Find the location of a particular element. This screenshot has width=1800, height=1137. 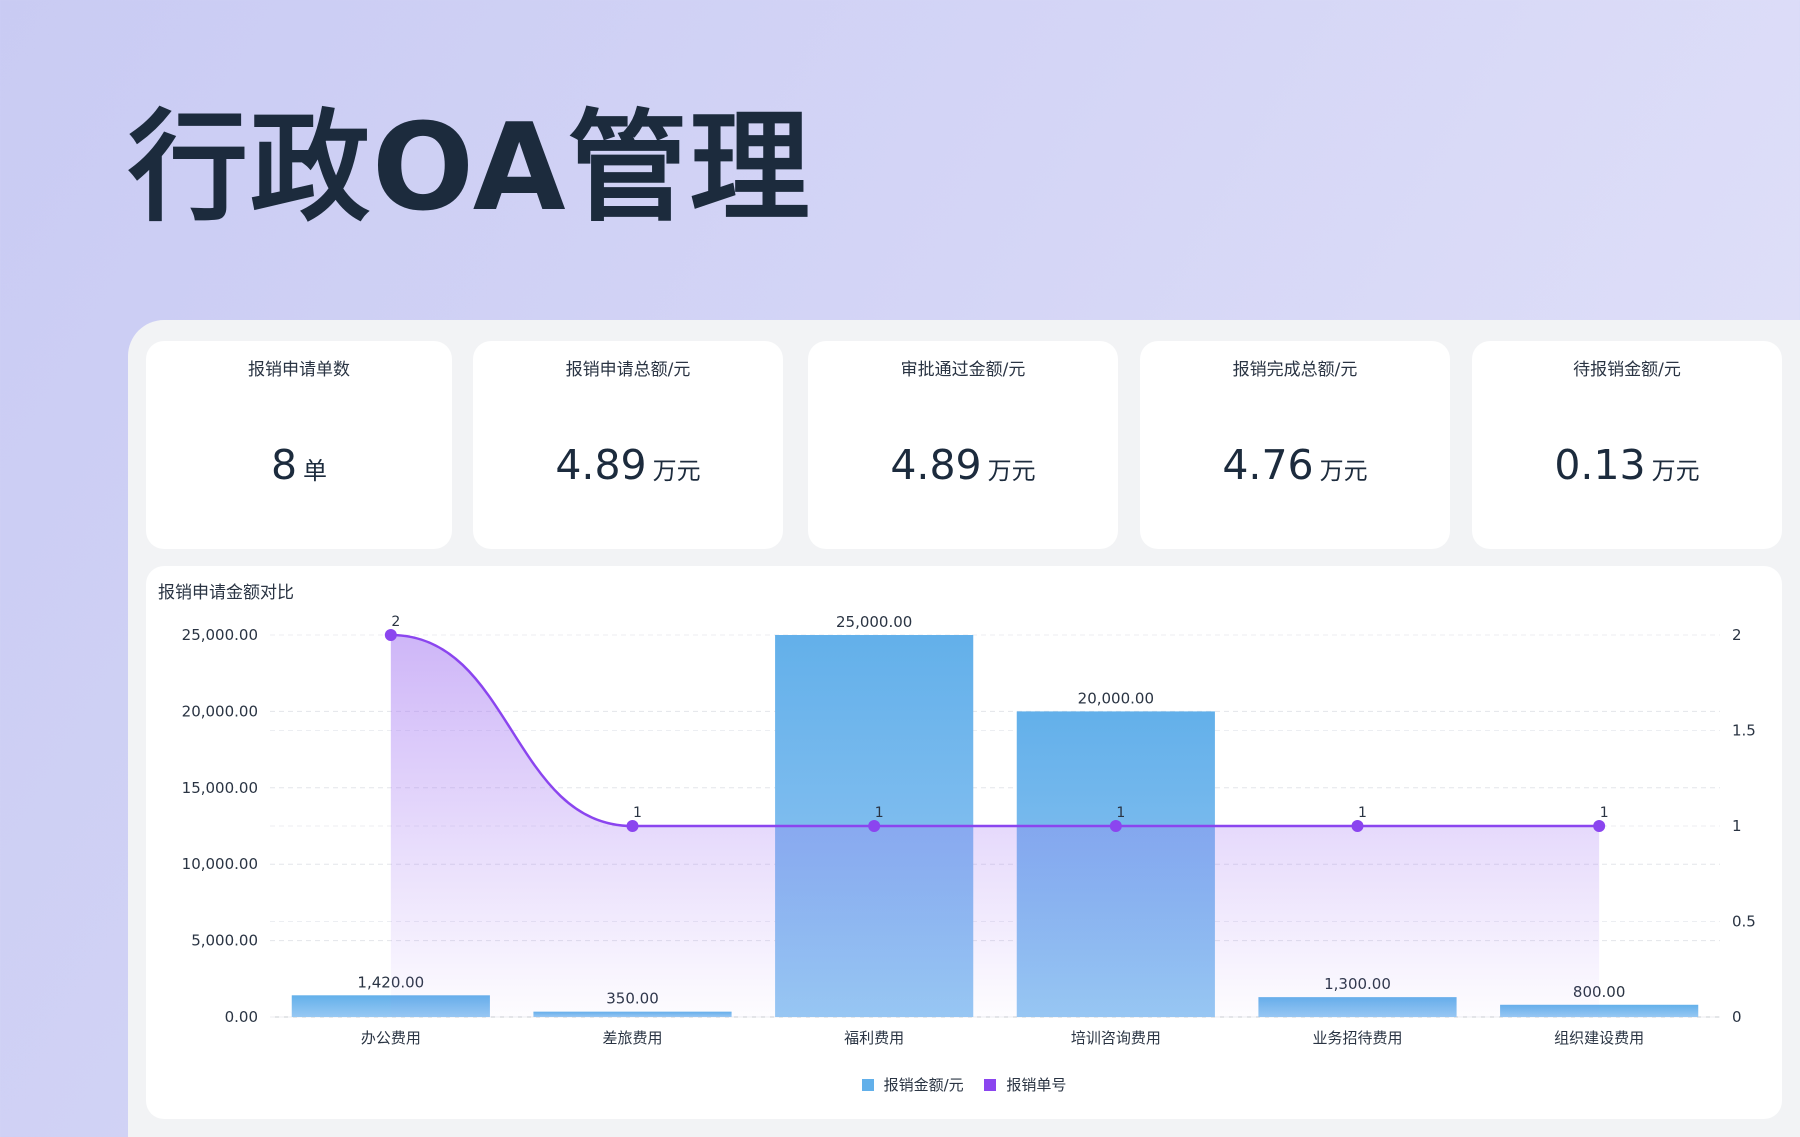

chart-legend: 报销金额/元 报销单号 is located at coordinates (964, 1084).